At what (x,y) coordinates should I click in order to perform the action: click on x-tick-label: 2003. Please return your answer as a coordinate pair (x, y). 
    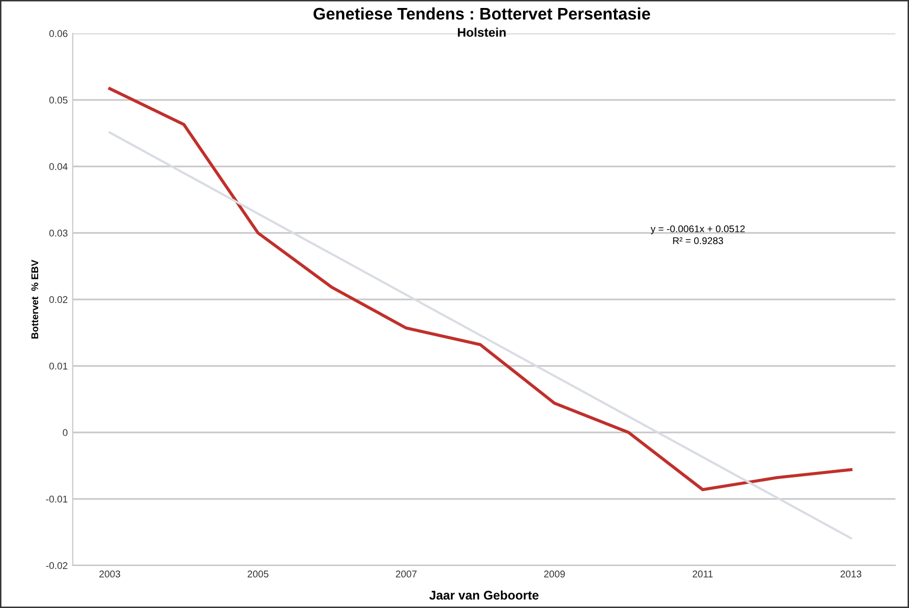
    Looking at the image, I should click on (109, 574).